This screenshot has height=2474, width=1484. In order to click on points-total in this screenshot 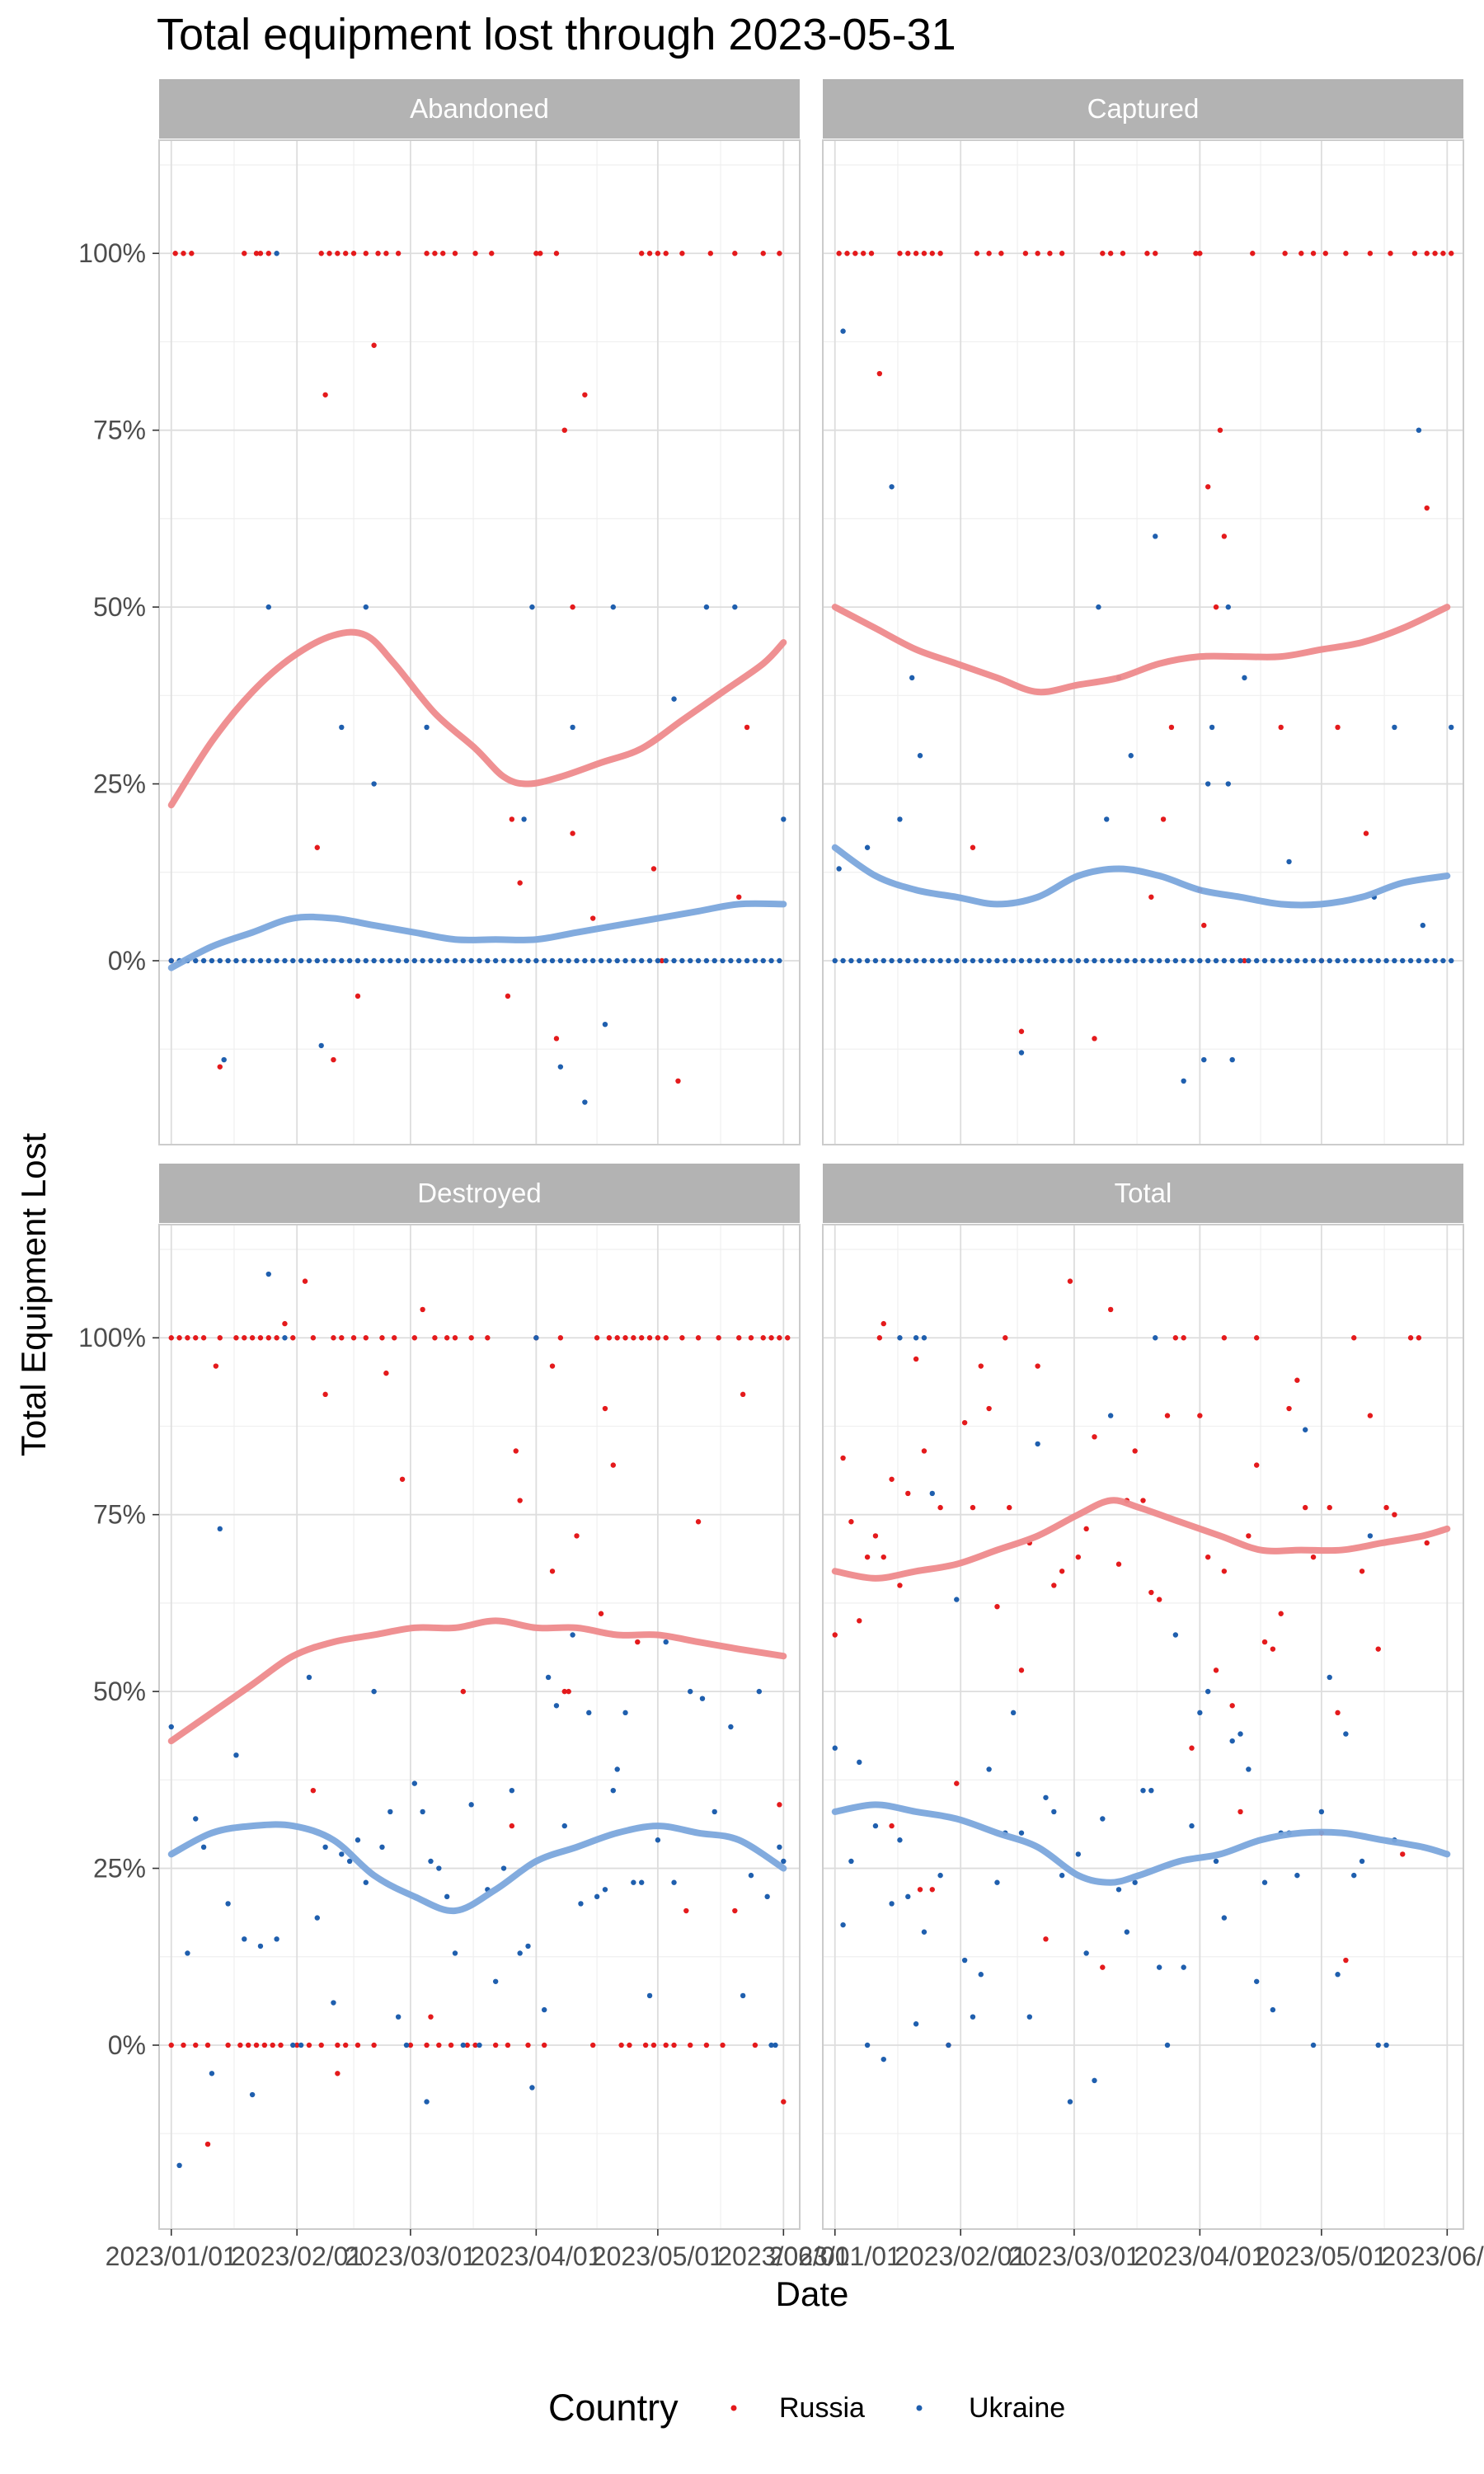, I will do `click(1131, 1691)`.